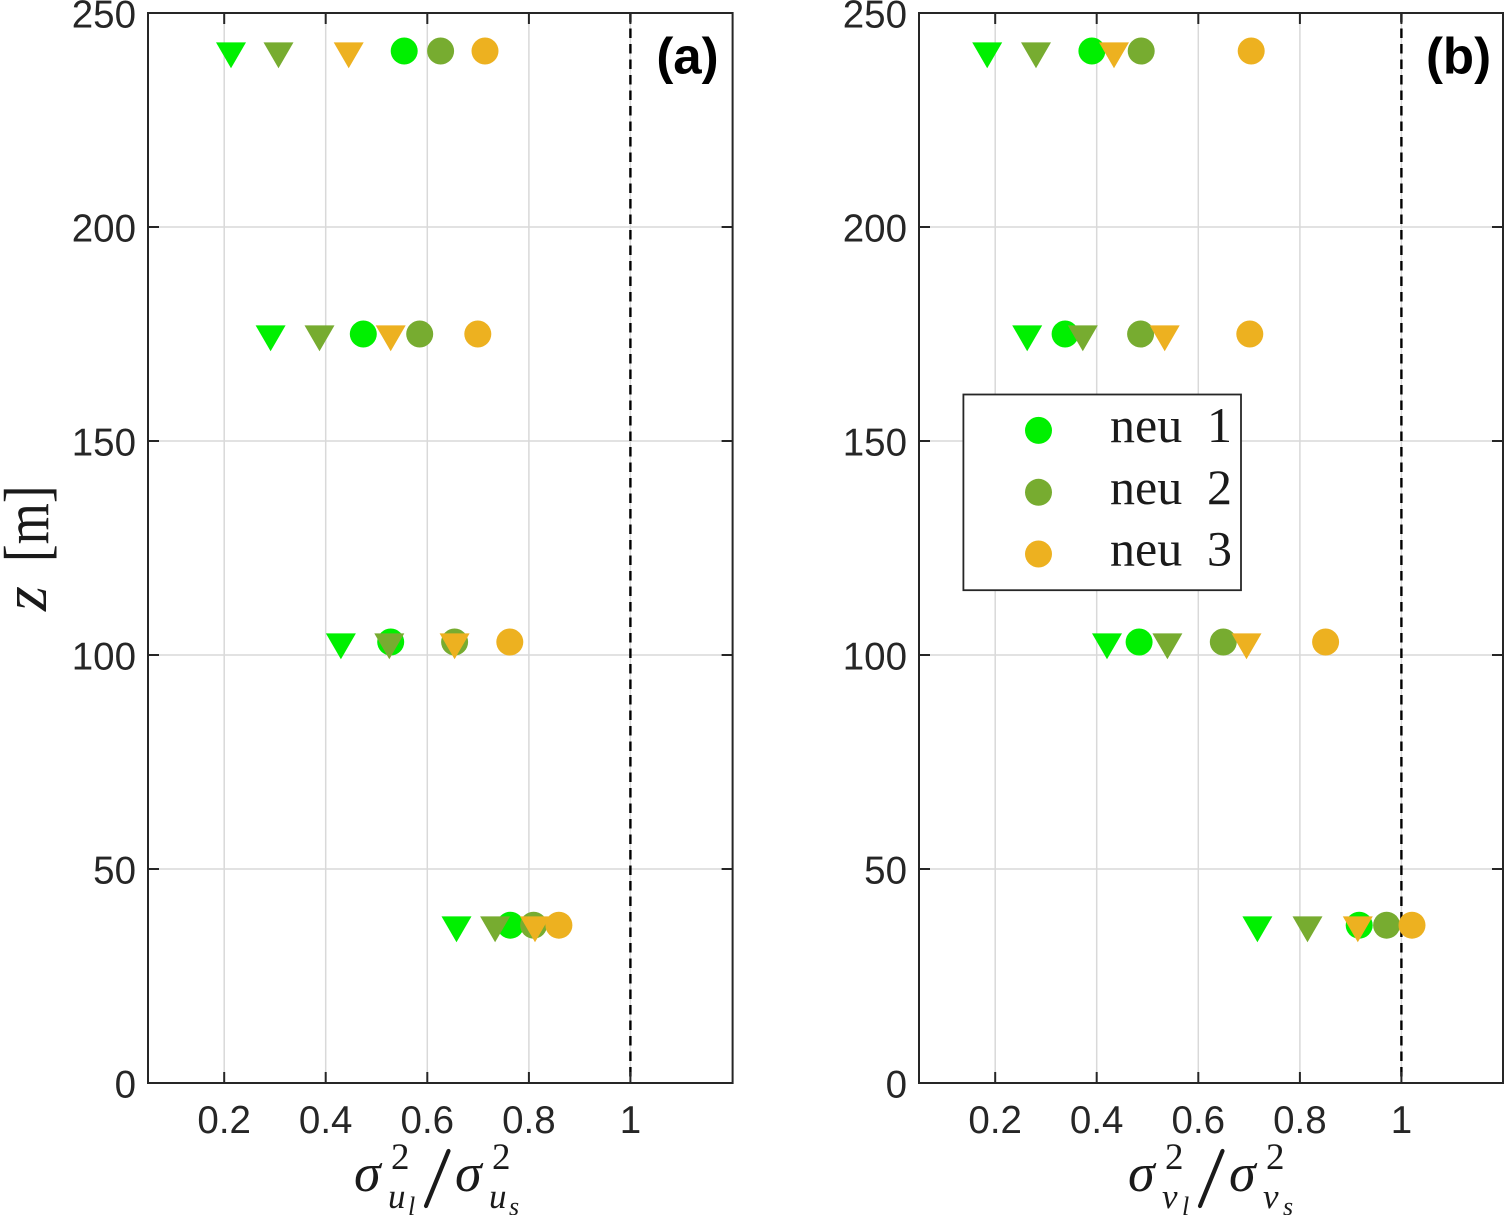  Describe the element at coordinates (1219, 549) in the screenshot. I see `svg-text: 3` at that location.